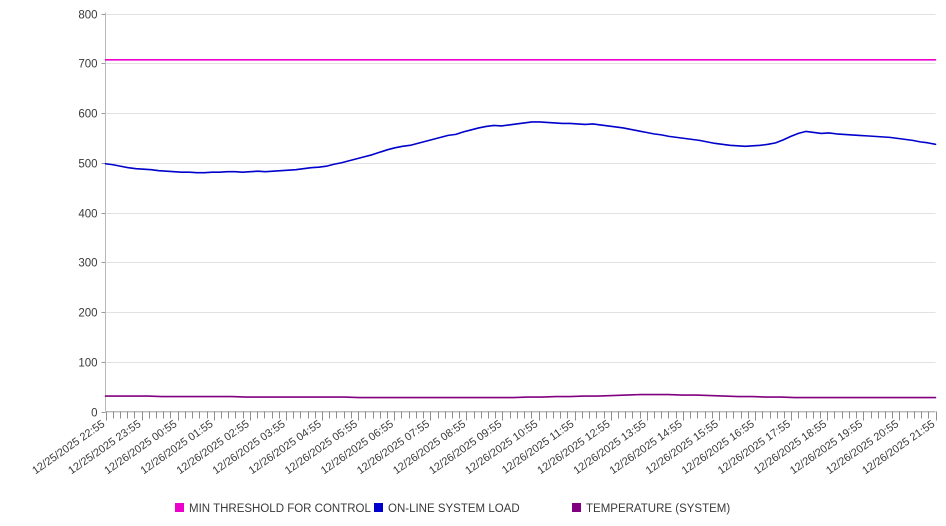 The width and height of the screenshot is (946, 526). I want to click on y-tick-label: 0, so click(94, 414).